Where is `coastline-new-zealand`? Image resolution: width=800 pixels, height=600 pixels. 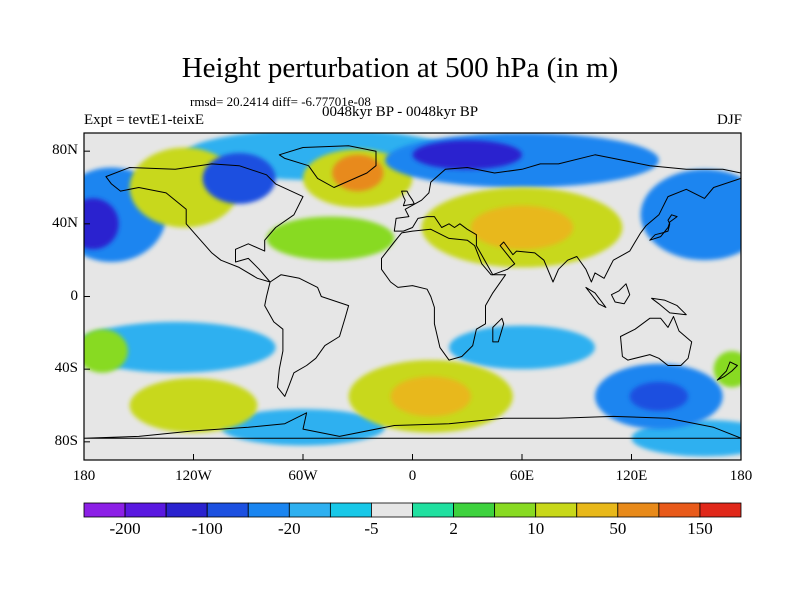 coastline-new-zealand is located at coordinates (727, 371).